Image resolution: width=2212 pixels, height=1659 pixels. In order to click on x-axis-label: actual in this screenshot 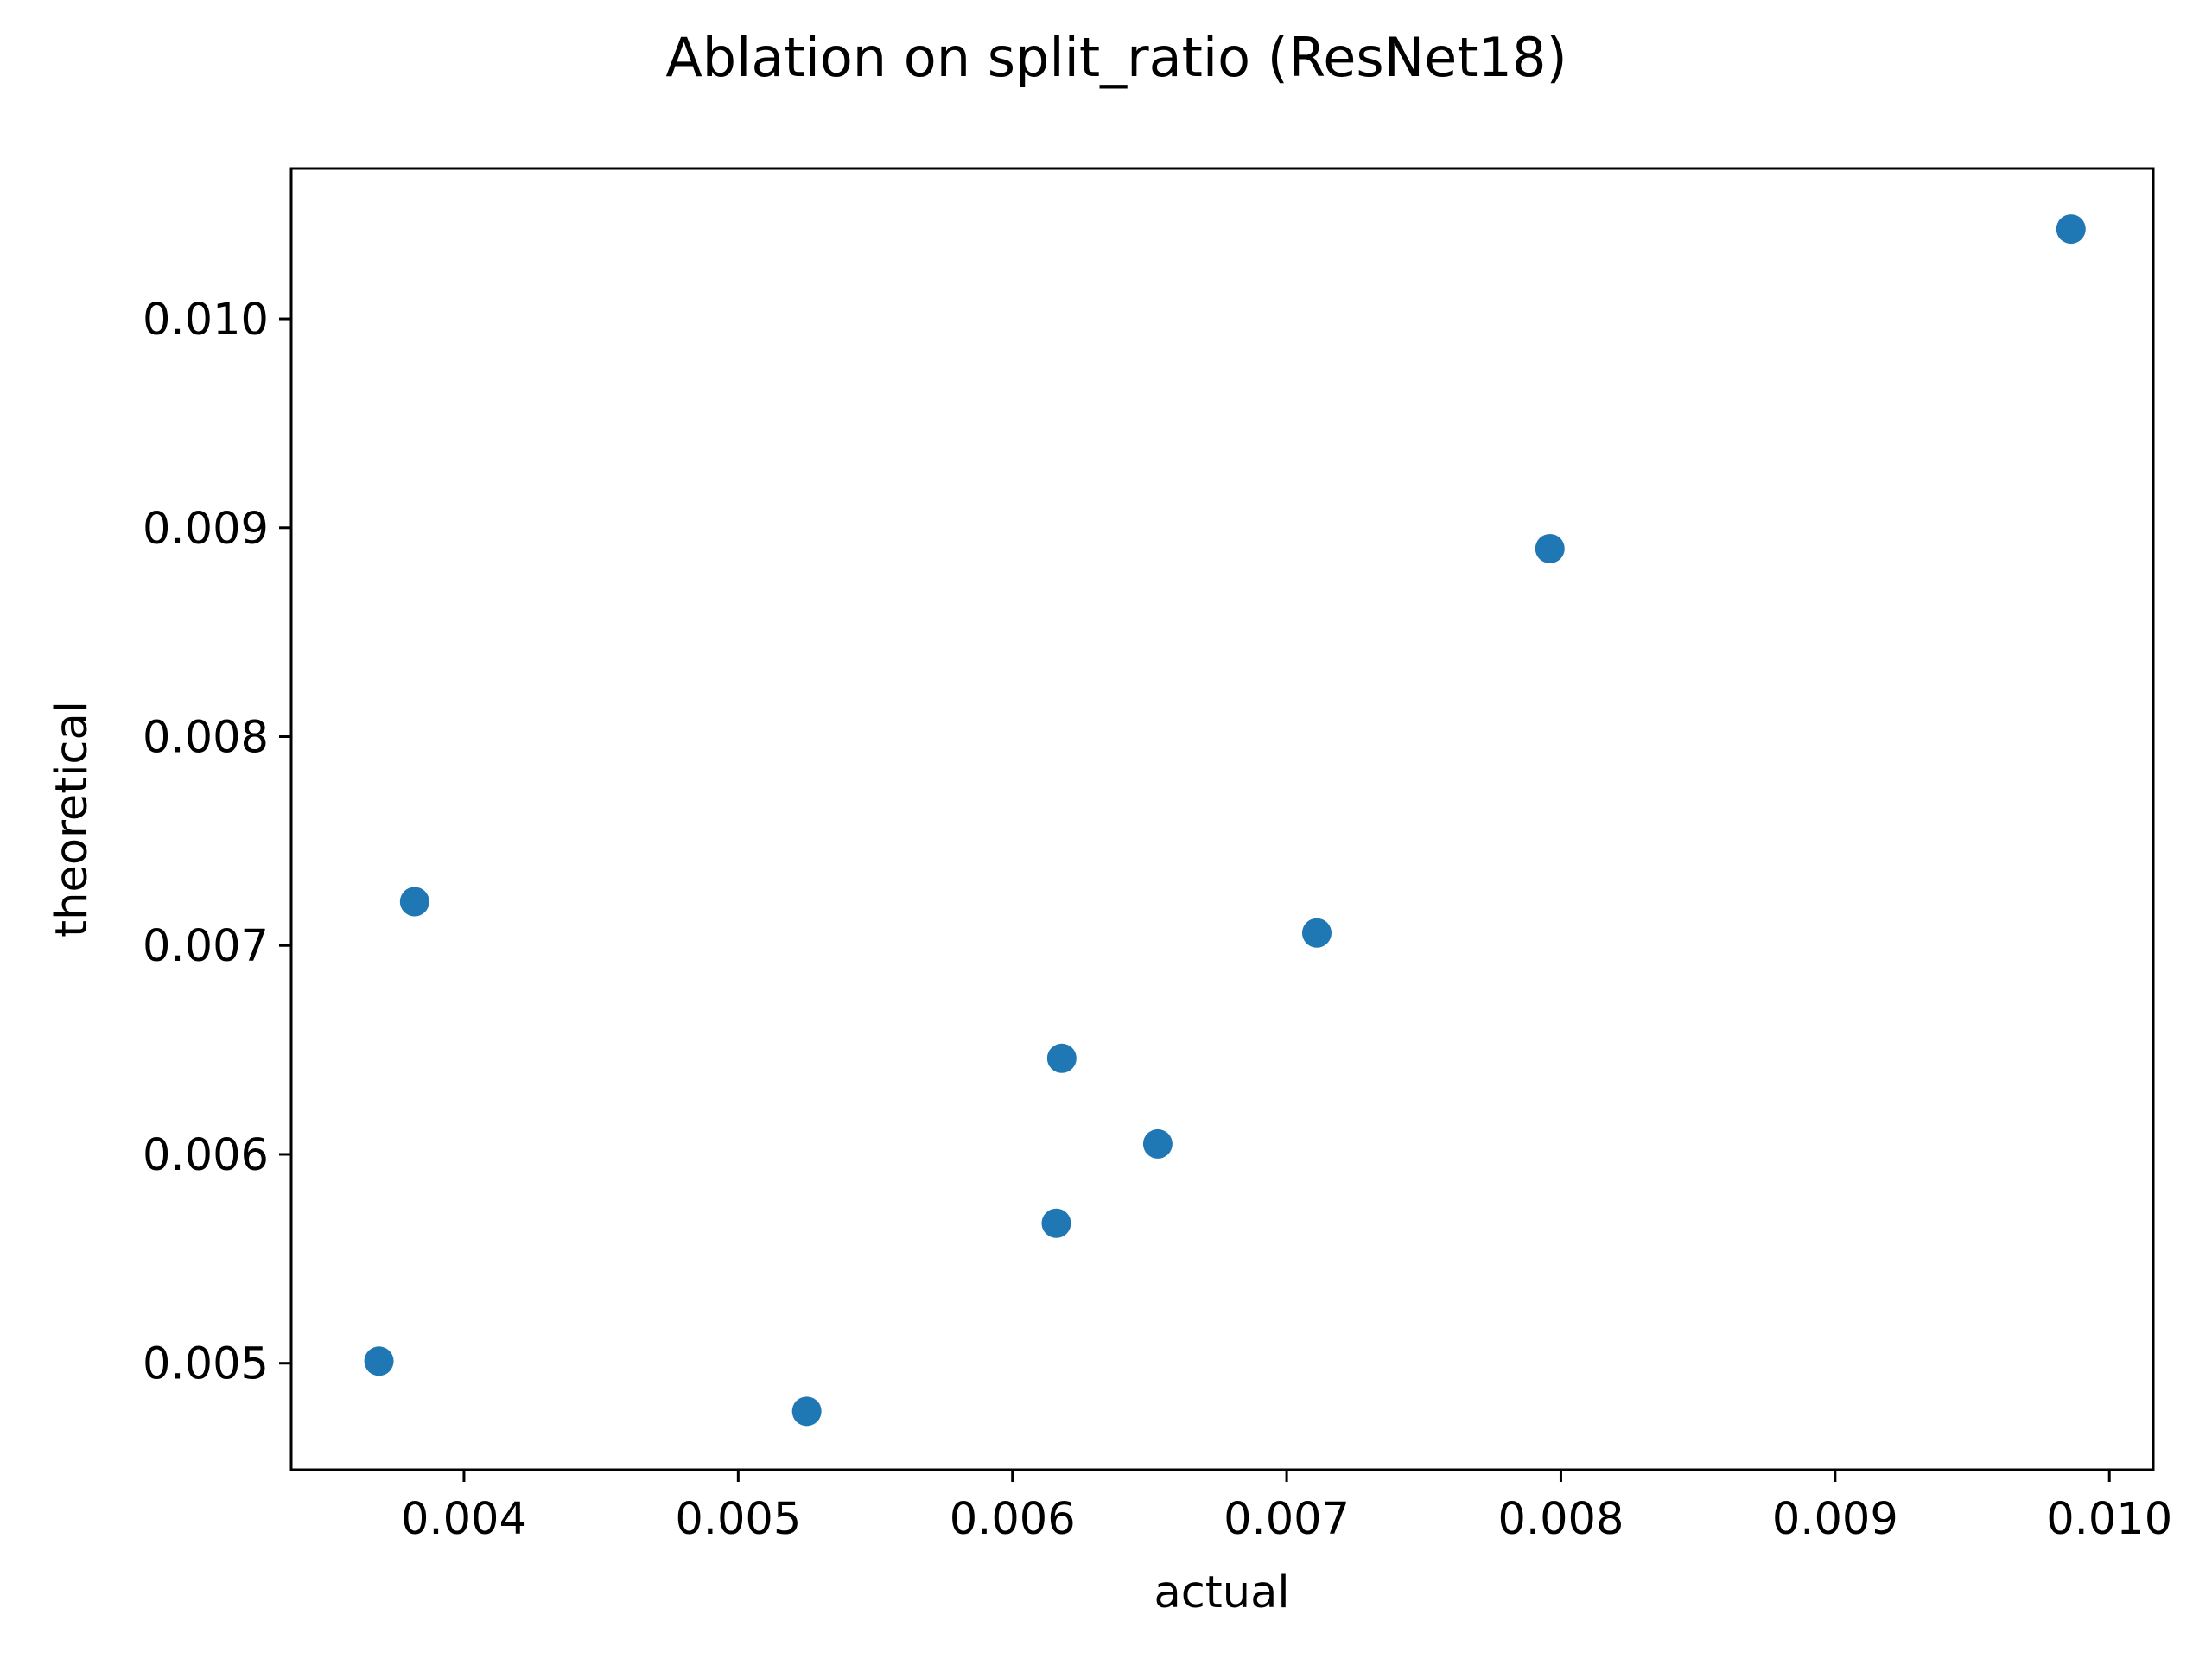, I will do `click(1221, 1592)`.